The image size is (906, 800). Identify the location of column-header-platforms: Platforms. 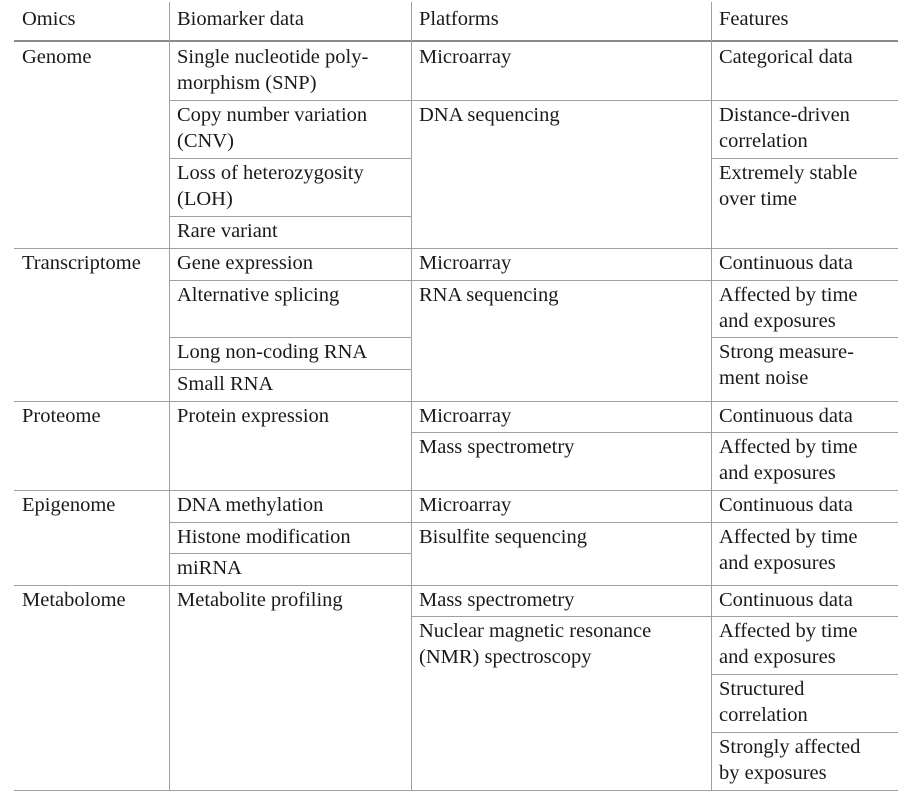
(459, 19).